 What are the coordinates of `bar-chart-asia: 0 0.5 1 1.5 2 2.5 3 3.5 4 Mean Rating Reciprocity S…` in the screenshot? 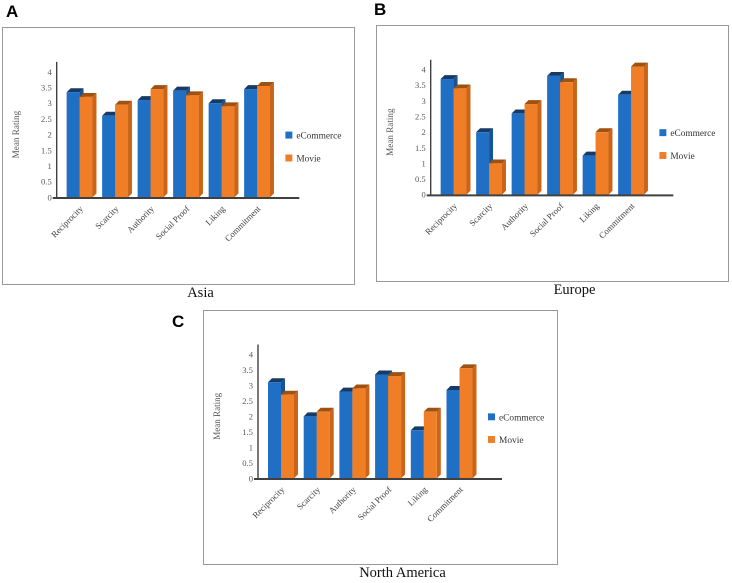 It's located at (176, 152).